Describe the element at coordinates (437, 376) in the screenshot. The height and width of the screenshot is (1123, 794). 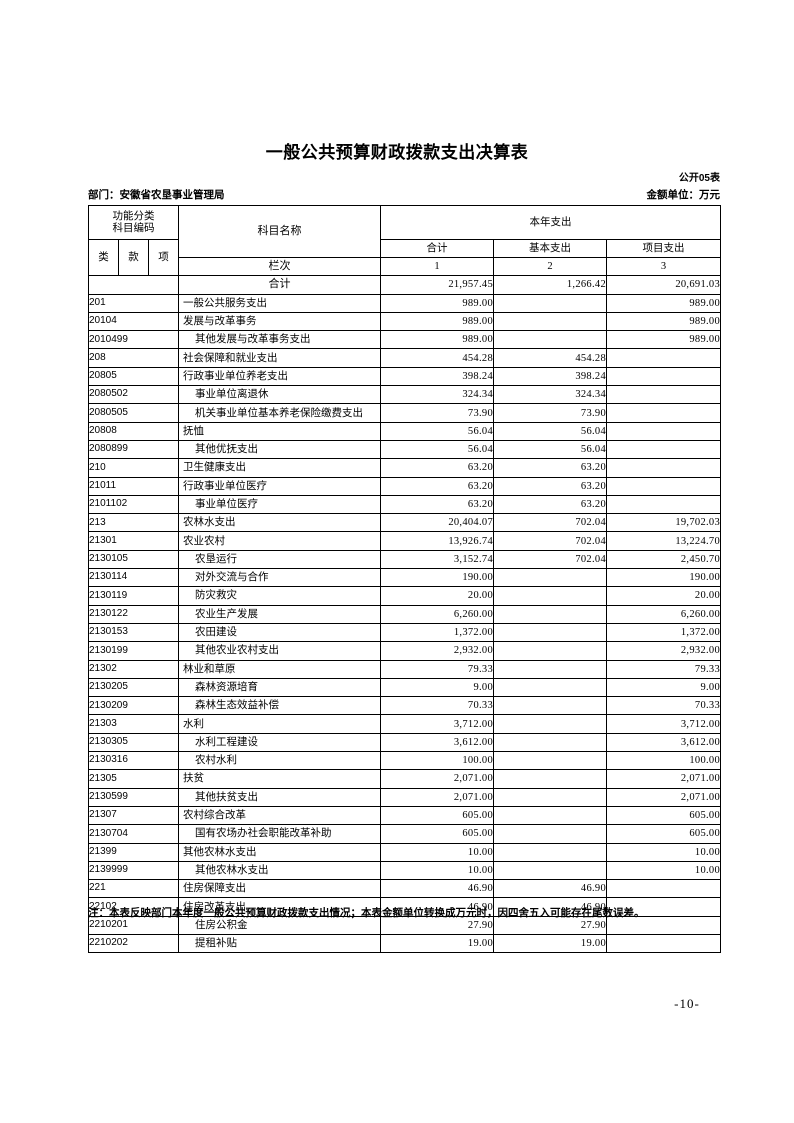
I see `cell-amount-total: 398.24` at that location.